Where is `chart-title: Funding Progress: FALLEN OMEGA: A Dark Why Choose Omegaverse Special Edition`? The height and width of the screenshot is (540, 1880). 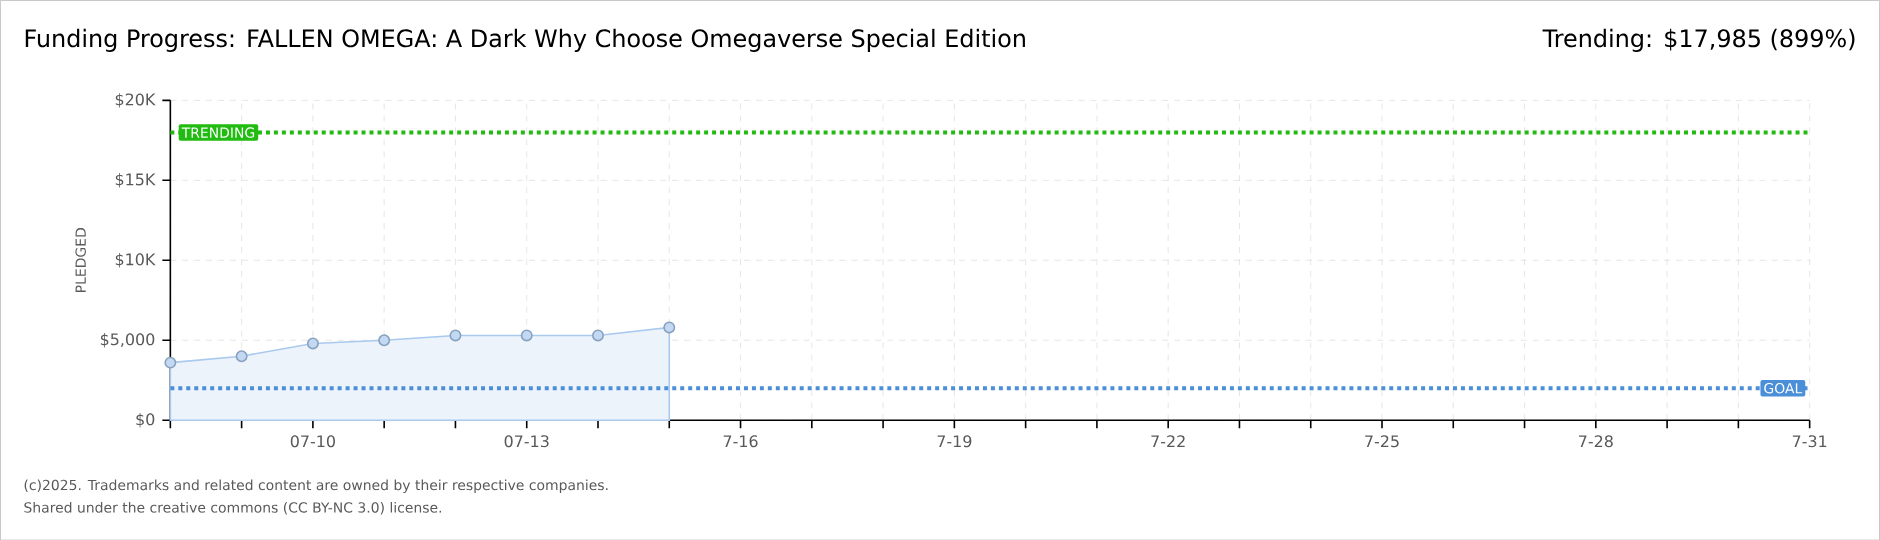 chart-title: Funding Progress: FALLEN OMEGA: A Dark Why Choose Omegaverse Special Edition is located at coordinates (525, 40).